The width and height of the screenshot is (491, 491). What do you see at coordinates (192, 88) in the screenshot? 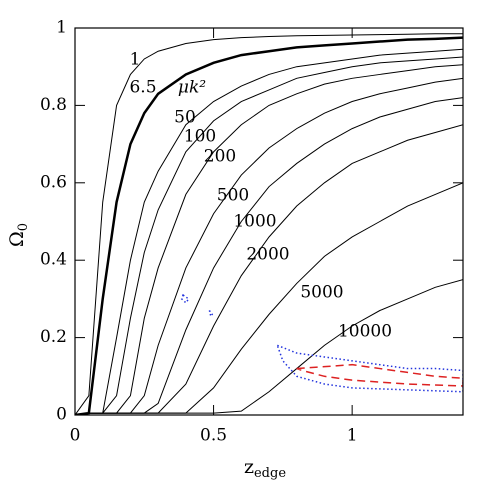
I see `unit-label: μk²` at bounding box center [192, 88].